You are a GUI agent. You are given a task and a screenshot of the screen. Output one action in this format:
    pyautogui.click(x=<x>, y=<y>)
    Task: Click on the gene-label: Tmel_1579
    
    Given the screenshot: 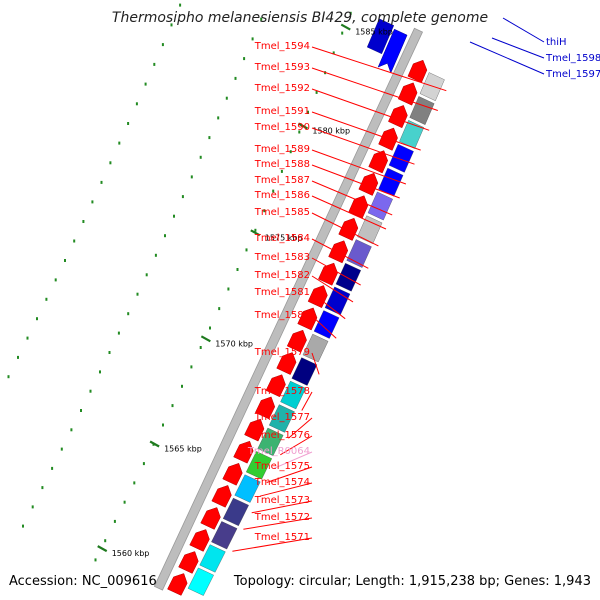 What is the action you would take?
    pyautogui.click(x=282, y=352)
    